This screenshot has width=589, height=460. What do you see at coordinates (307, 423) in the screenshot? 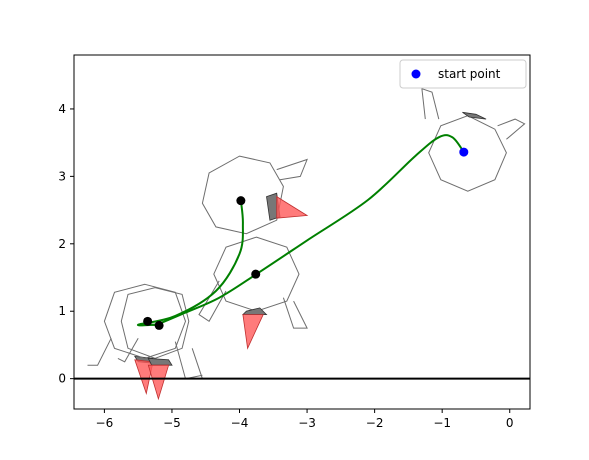
I see `x-tick-label: −3` at bounding box center [307, 423].